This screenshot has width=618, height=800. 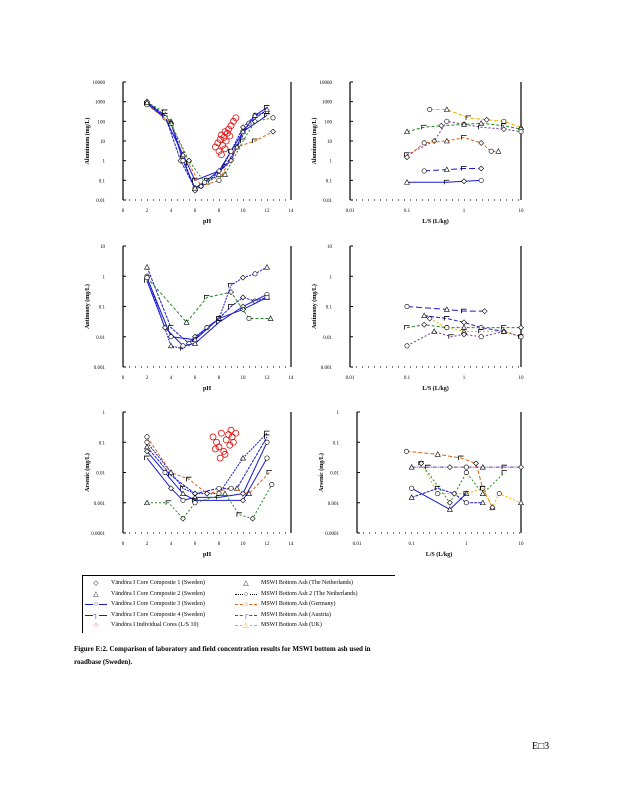 What do you see at coordinates (96, 614) in the screenshot?
I see `legend-symbol-icon: ┐` at bounding box center [96, 614].